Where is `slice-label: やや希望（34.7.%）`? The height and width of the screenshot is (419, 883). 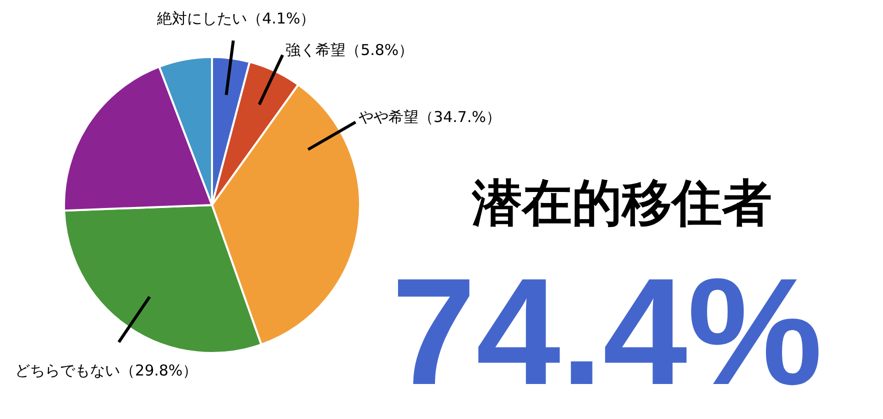
slice-label: やや希望（34.7.%） is located at coordinates (429, 117).